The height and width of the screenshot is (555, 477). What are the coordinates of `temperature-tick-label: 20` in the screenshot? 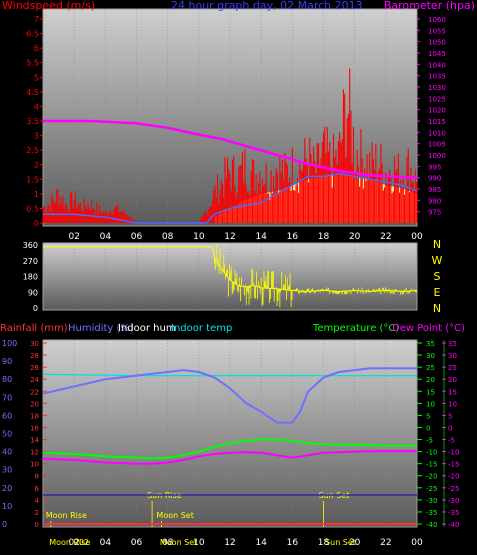 It's located at (430, 380).